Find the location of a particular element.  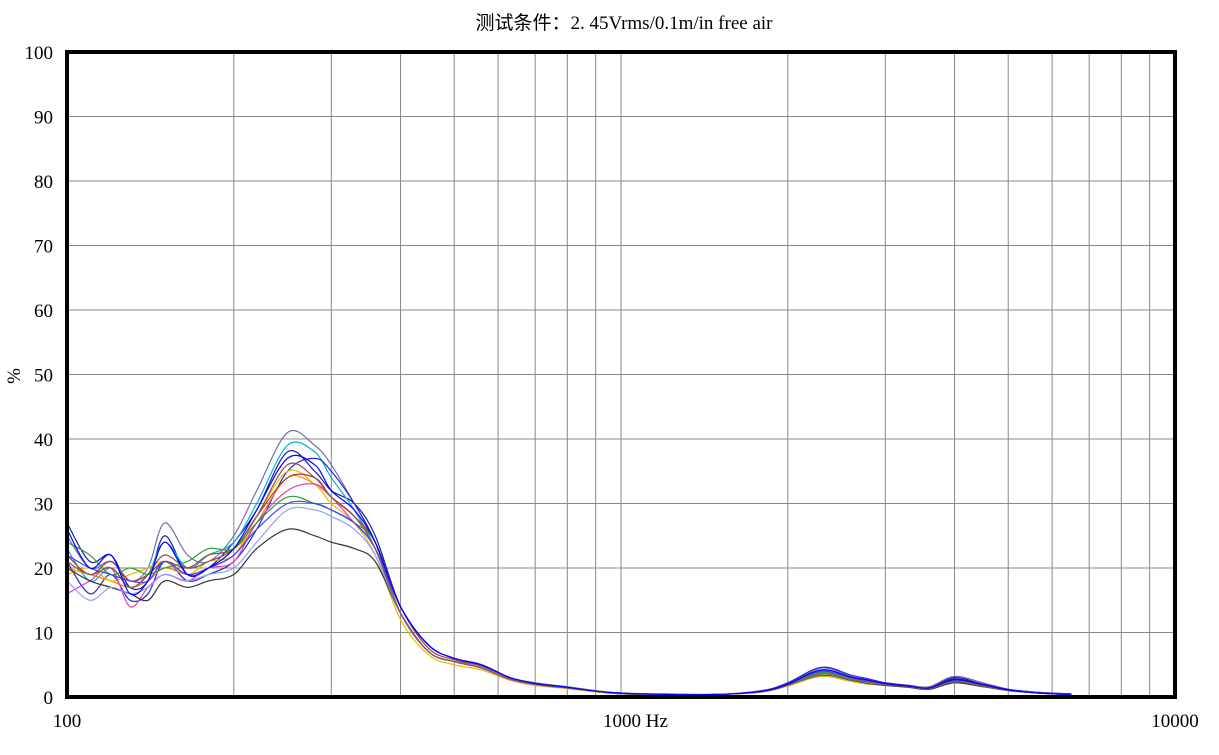

y-tick-label: 20 is located at coordinates (43, 569).